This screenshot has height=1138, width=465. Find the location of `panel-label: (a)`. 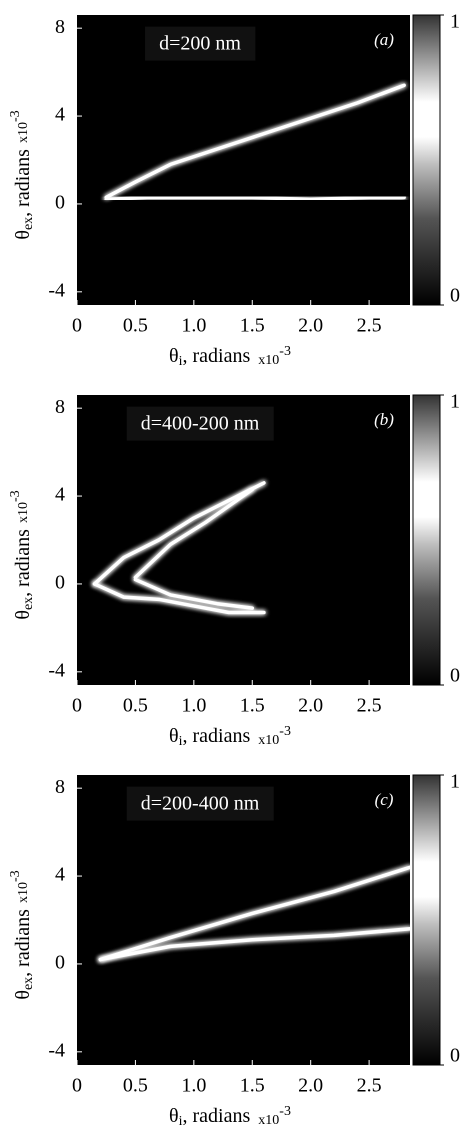

panel-label: (a) is located at coordinates (384, 39).